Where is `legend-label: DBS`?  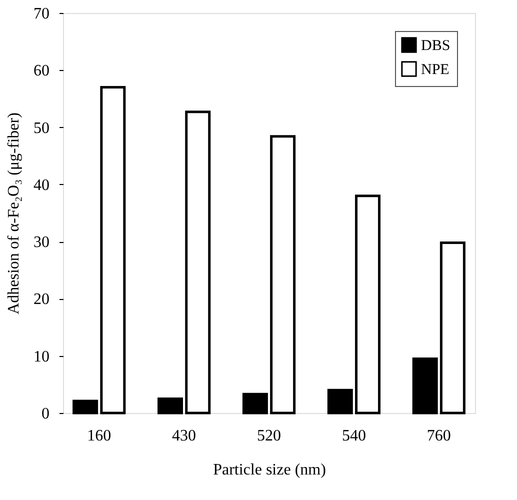
legend-label: DBS is located at coordinates (435, 46).